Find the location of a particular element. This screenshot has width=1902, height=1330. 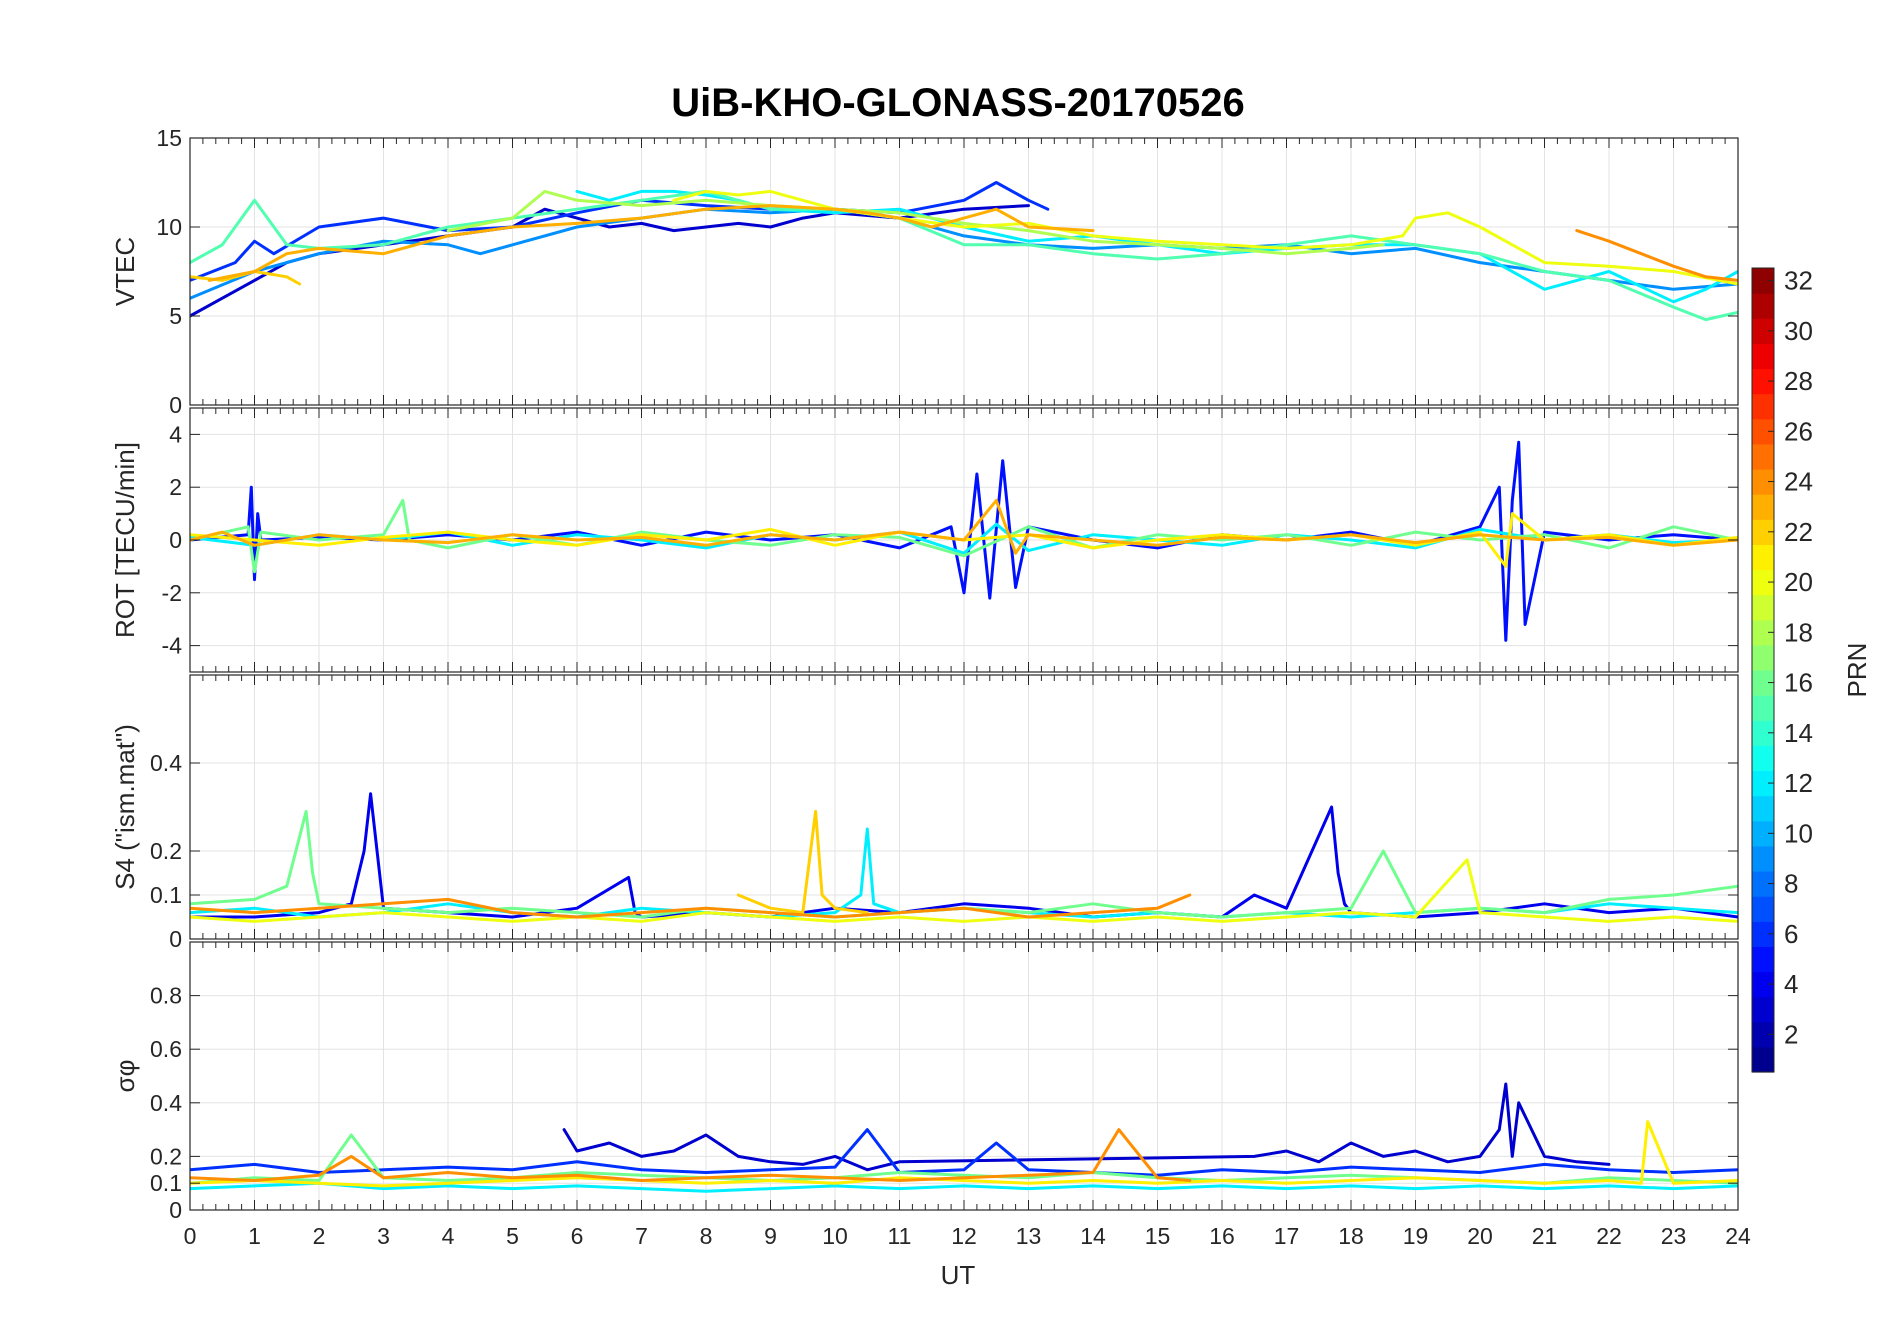

colorbar-frame is located at coordinates (1763, 670).